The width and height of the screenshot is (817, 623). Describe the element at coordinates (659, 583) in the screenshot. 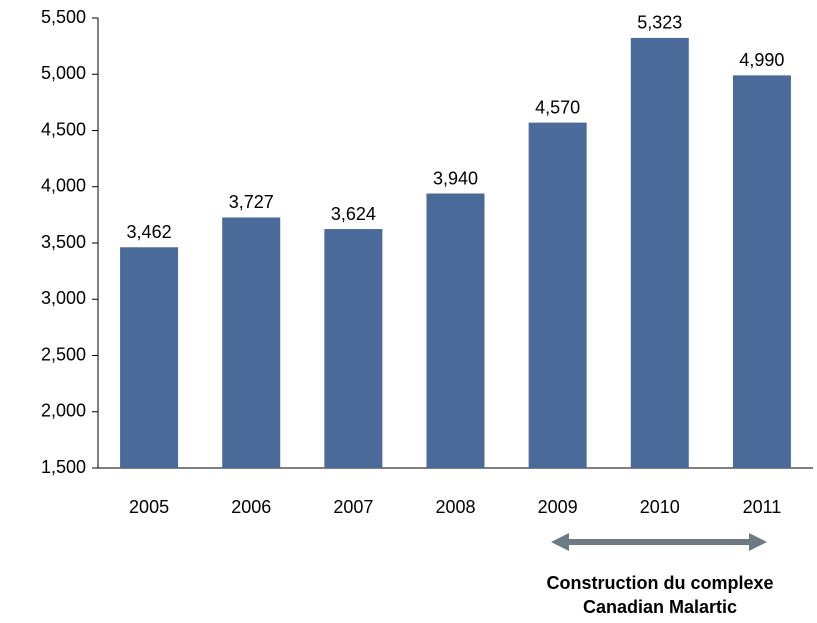

I see `annotation: Construction du complexe` at that location.